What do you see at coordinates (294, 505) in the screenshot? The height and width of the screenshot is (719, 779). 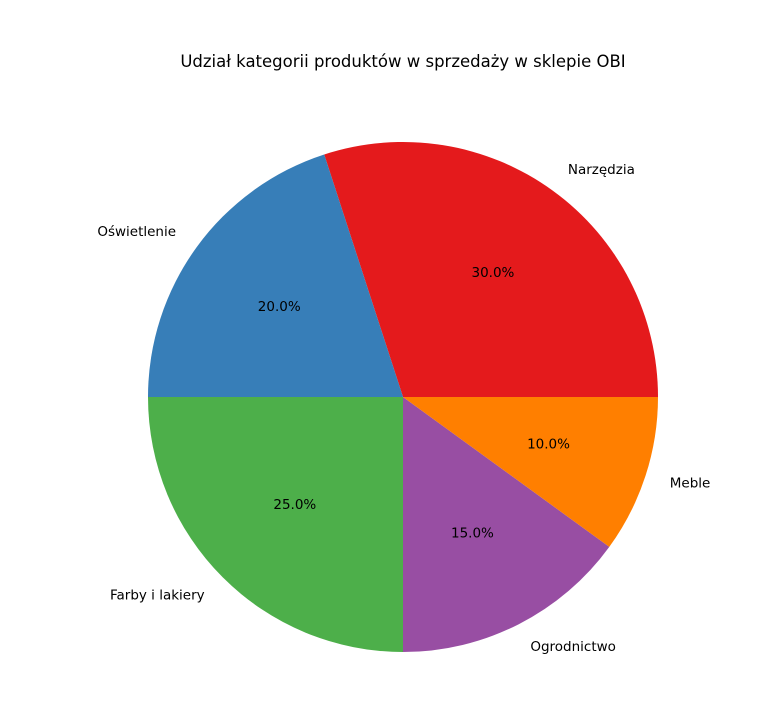 I see `pie-percent-label-farby-i-lakiery: 25.0%` at bounding box center [294, 505].